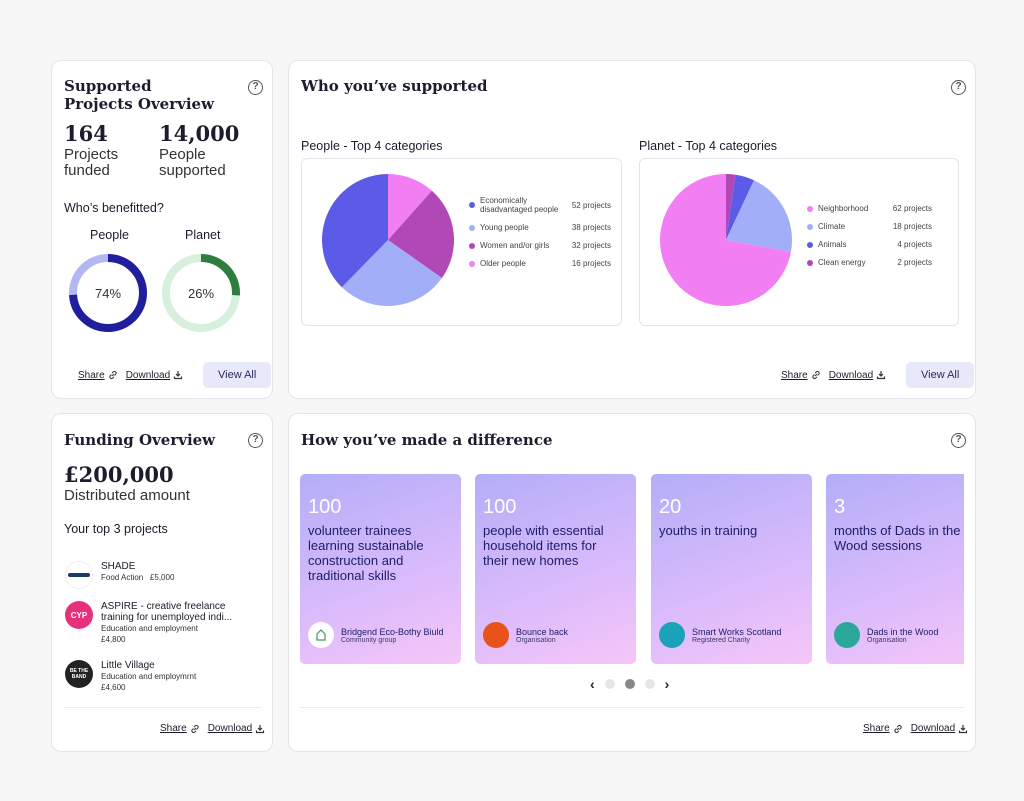  Describe the element at coordinates (720, 635) in the screenshot. I see `impact-organisation: Smart Works Scotland Registered Charity` at that location.